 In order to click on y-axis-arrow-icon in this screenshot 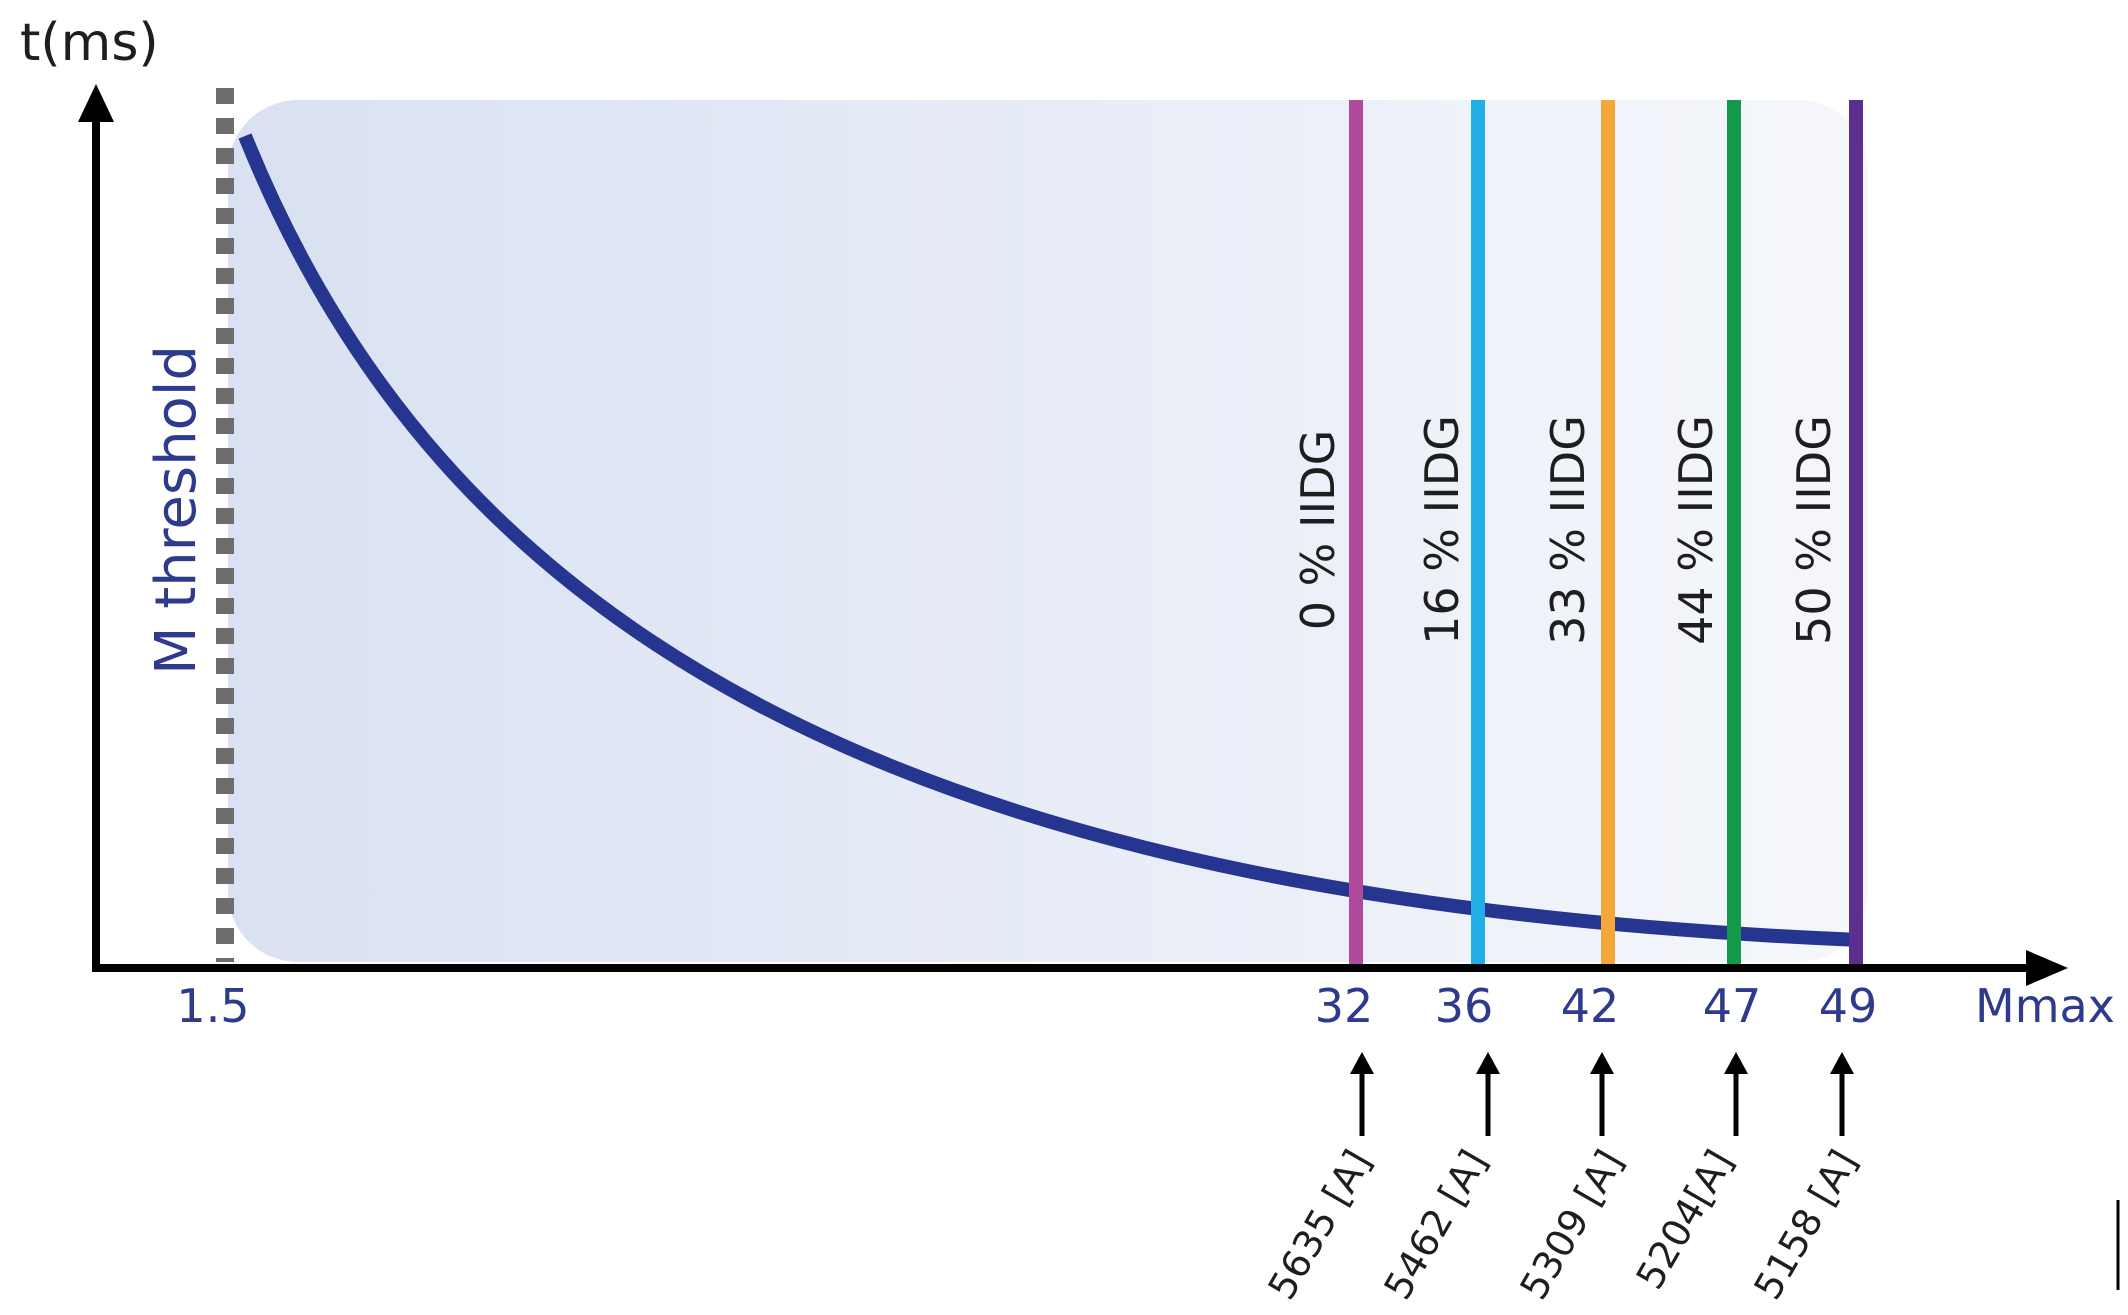, I will do `click(96, 103)`.